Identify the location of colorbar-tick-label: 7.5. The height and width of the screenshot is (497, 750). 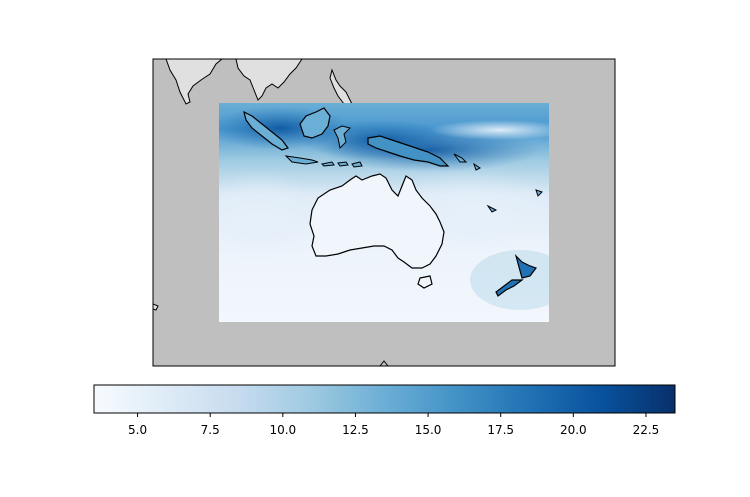
(210, 430).